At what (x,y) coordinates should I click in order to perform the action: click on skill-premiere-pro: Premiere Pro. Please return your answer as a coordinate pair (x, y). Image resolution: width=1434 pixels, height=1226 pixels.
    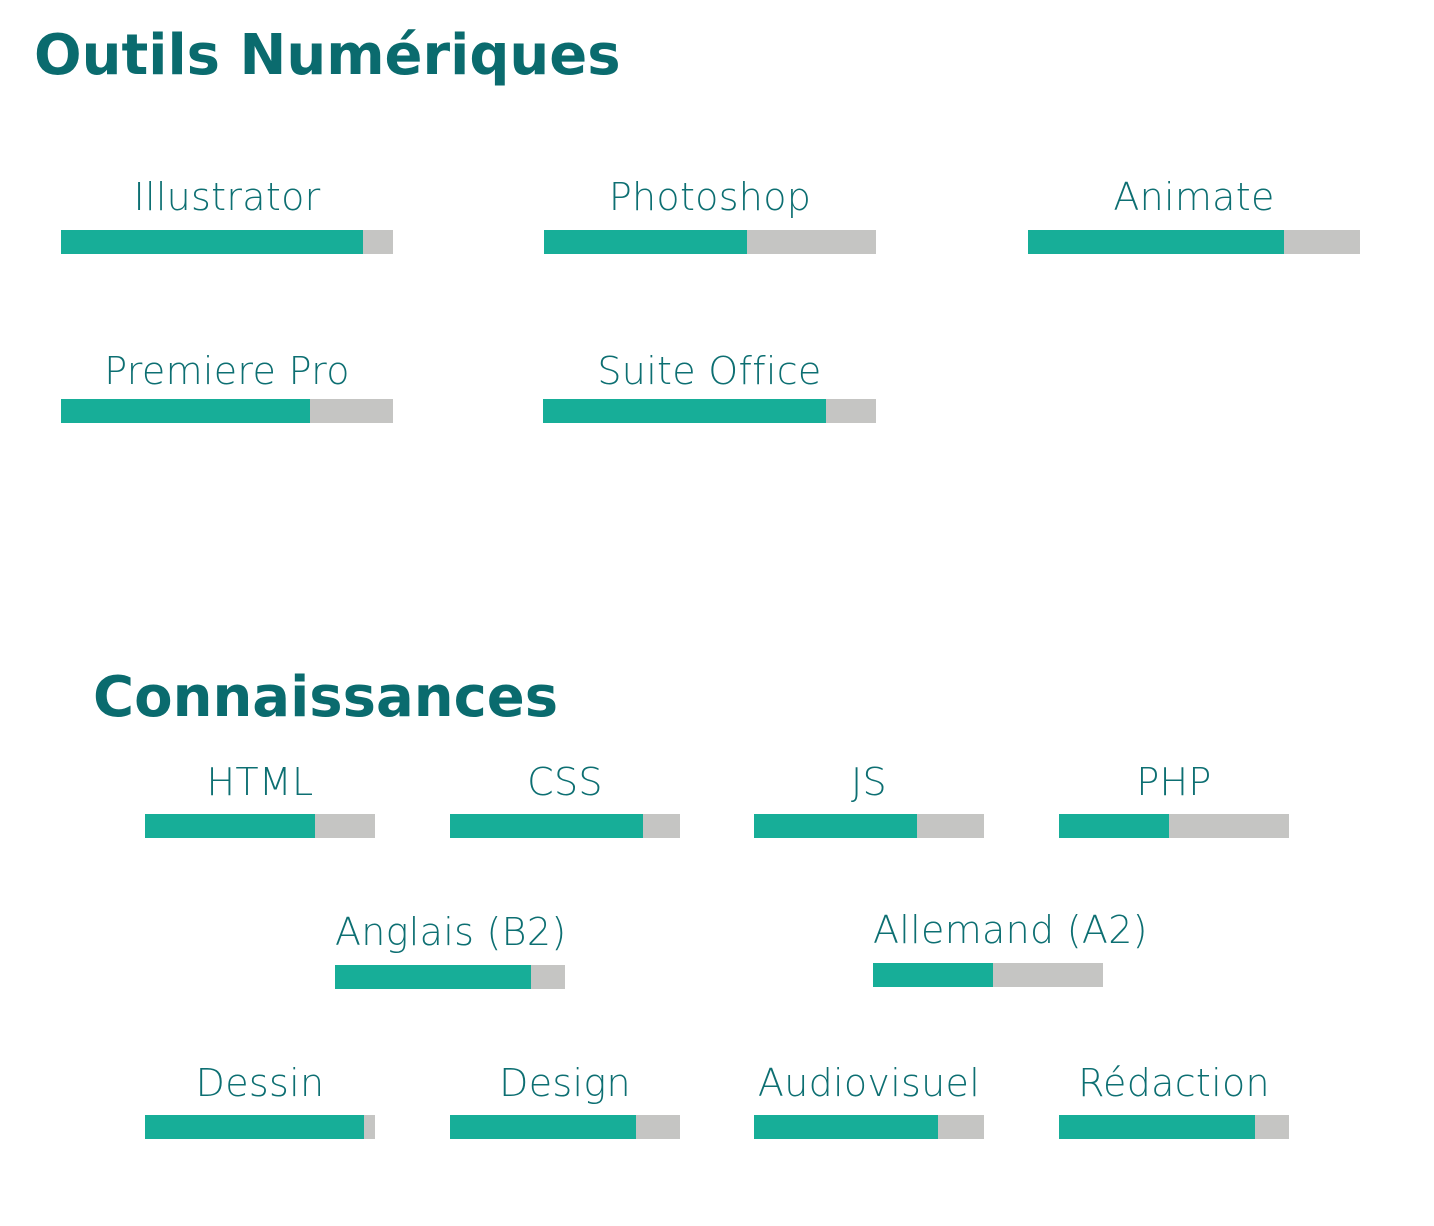
    Looking at the image, I should click on (227, 386).